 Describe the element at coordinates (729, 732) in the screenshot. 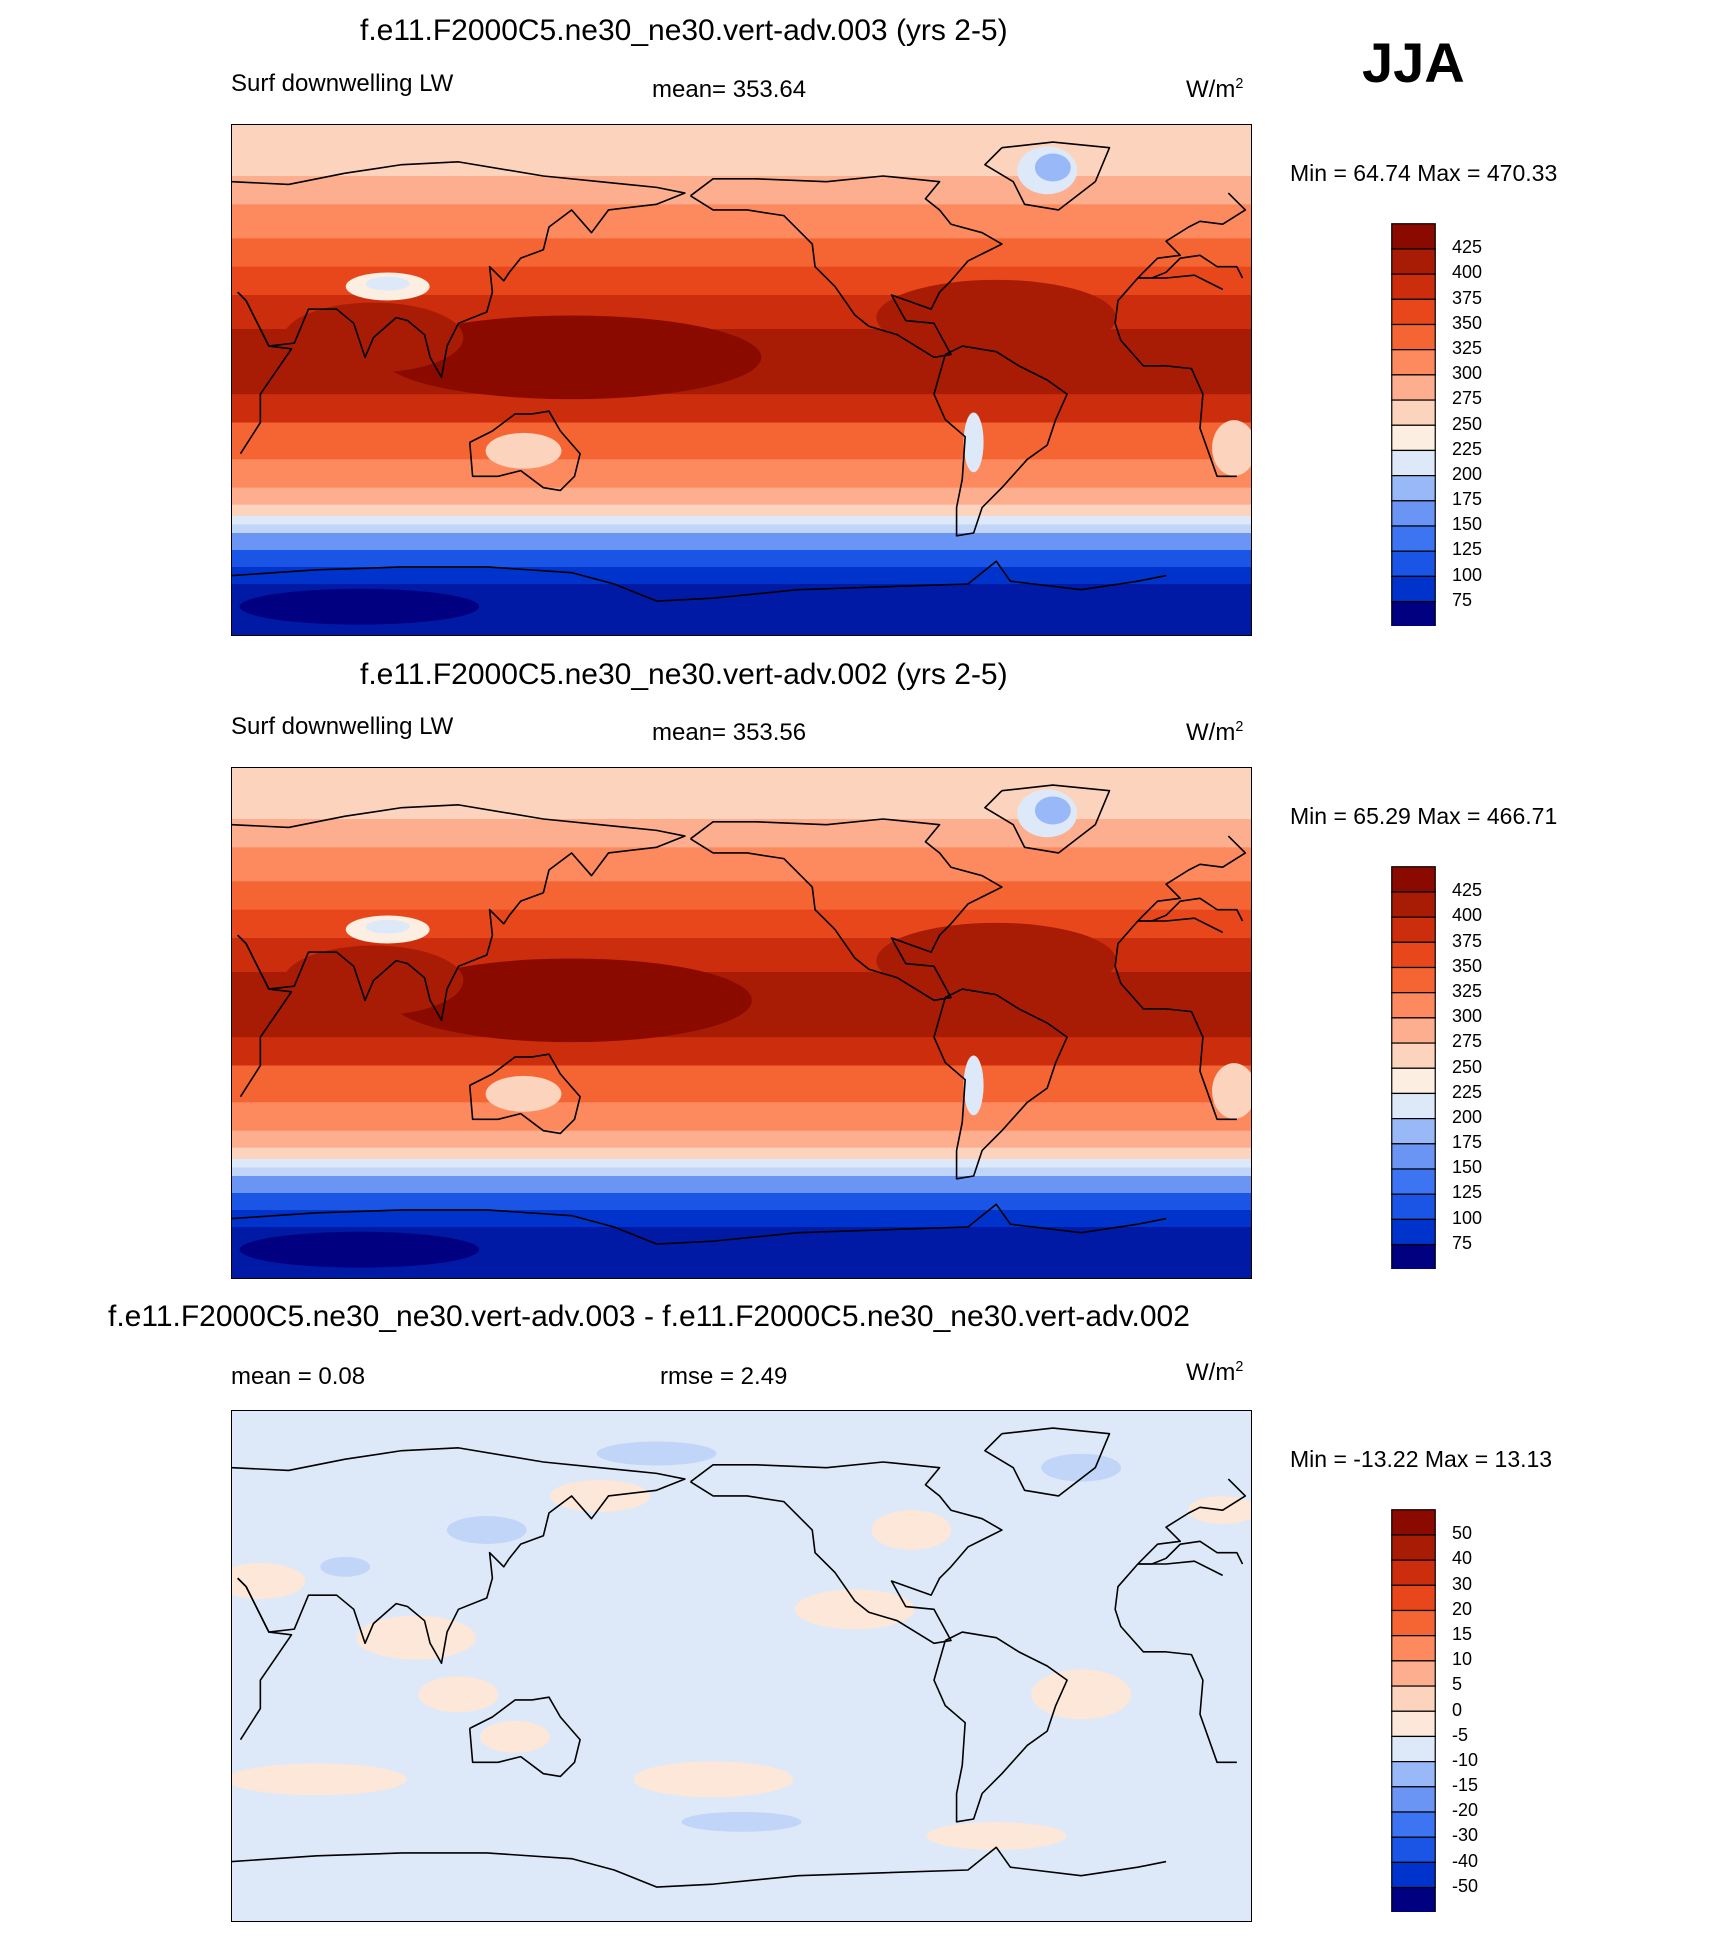

I see `panel-2-mean: mean= 353.56` at that location.